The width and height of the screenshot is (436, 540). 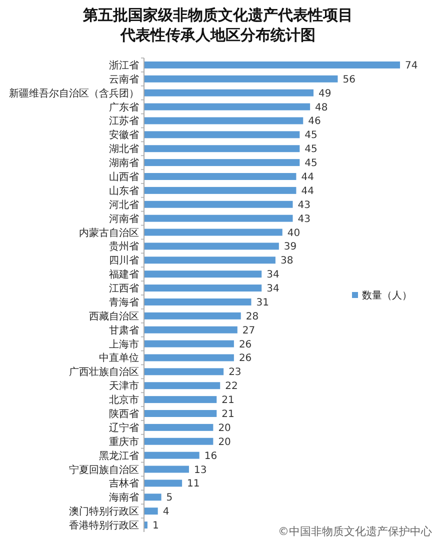 I want to click on y-tick-label: 江西省, so click(x=124, y=288).